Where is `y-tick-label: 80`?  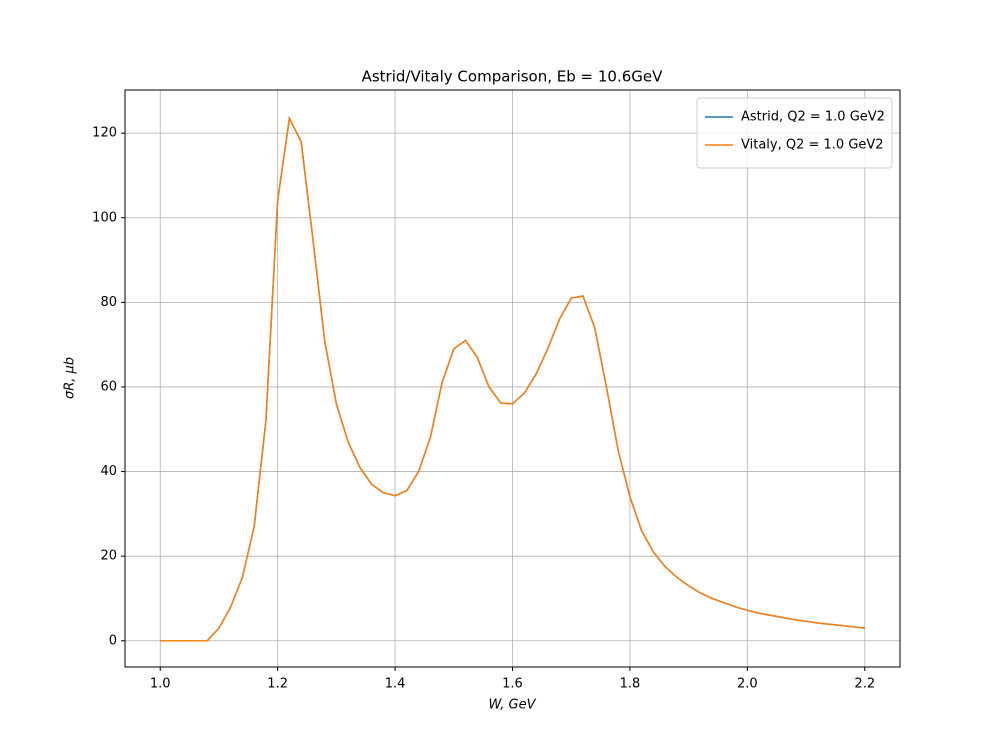 y-tick-label: 80 is located at coordinates (108, 302).